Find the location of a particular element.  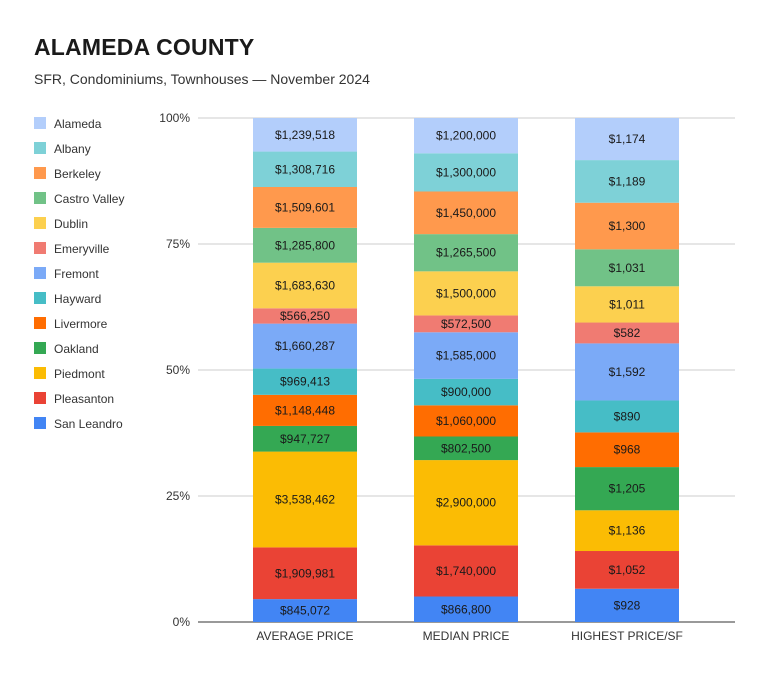

bar-segment-livermore-highest-price-sf is located at coordinates (627, 450).